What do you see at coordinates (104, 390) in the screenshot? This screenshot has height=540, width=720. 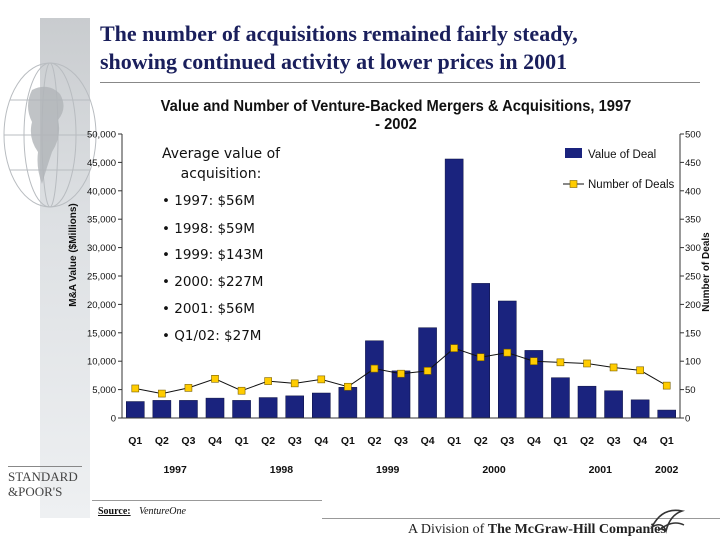 I see `y-tick-label: 5,000` at bounding box center [104, 390].